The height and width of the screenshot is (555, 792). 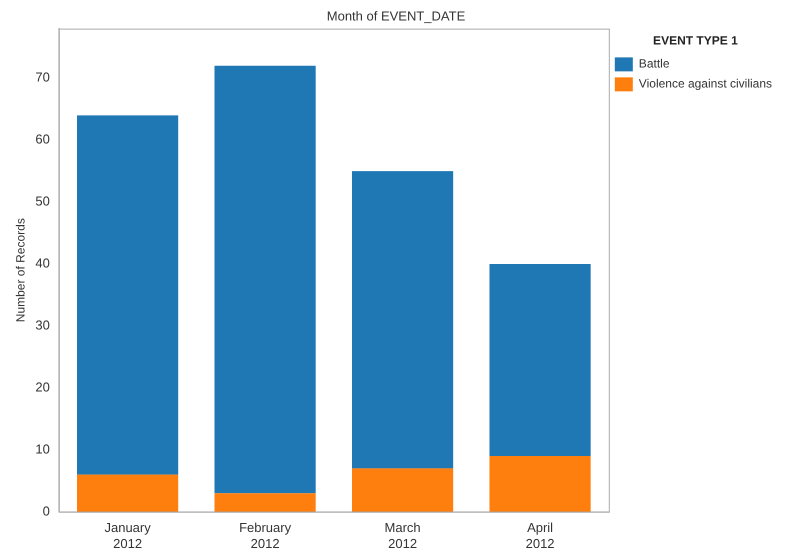 What do you see at coordinates (42, 201) in the screenshot?
I see `y-tick-label: 50` at bounding box center [42, 201].